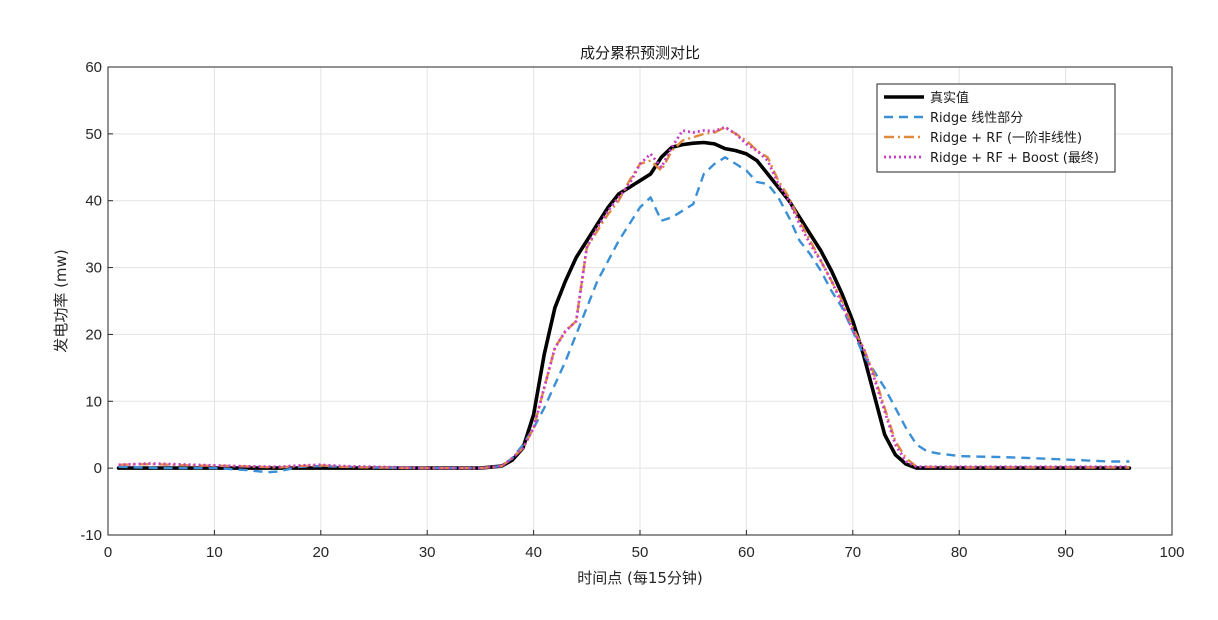 This screenshot has height=620, width=1218. What do you see at coordinates (746, 552) in the screenshot?
I see `x-tick-label: 60` at bounding box center [746, 552].